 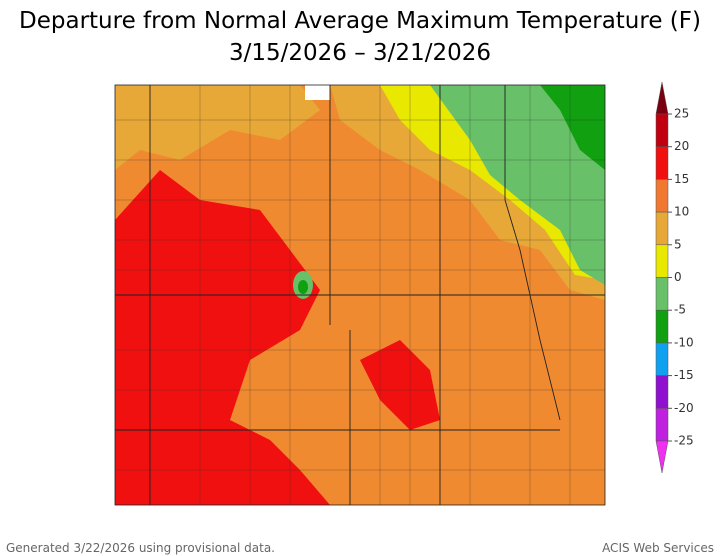 I want to click on colorbar-label: 10, so click(x=681, y=212).